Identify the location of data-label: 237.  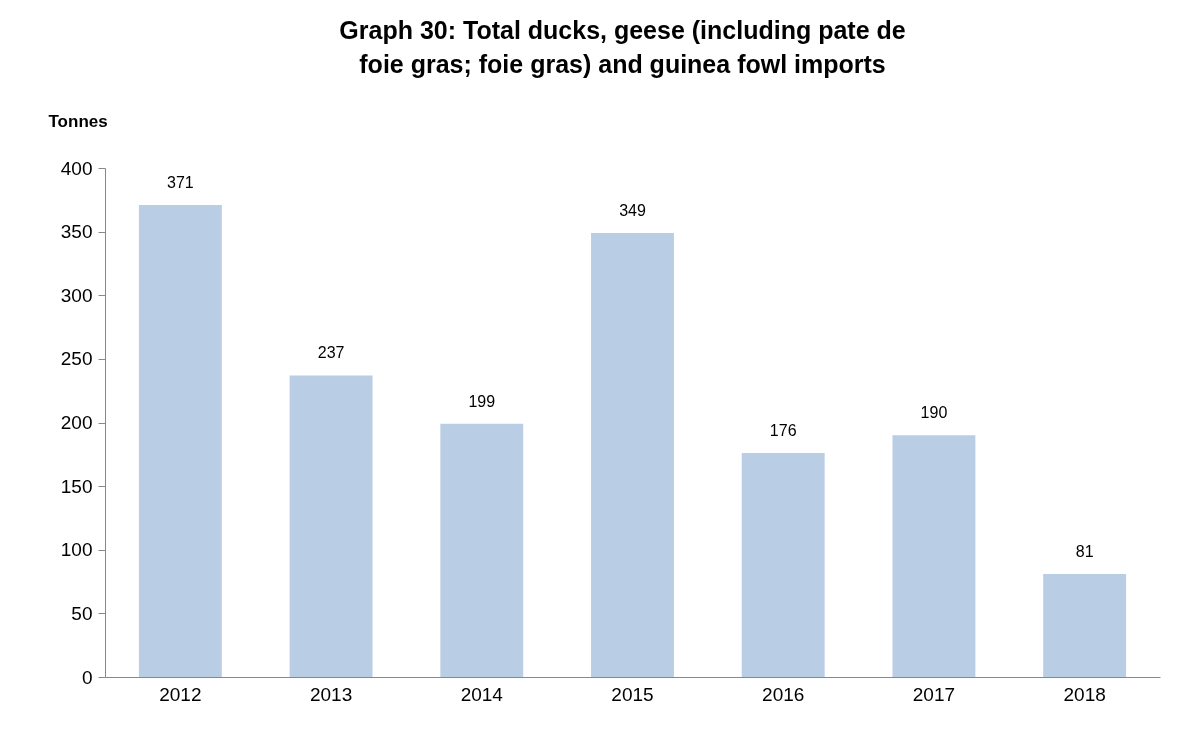
(331, 353).